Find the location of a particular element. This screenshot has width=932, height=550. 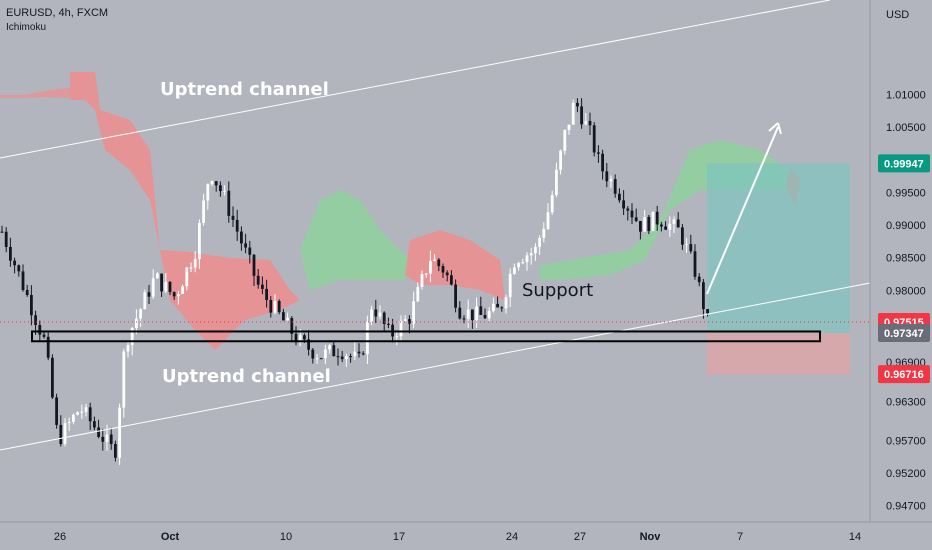

time-tick-label: 24 is located at coordinates (512, 537).